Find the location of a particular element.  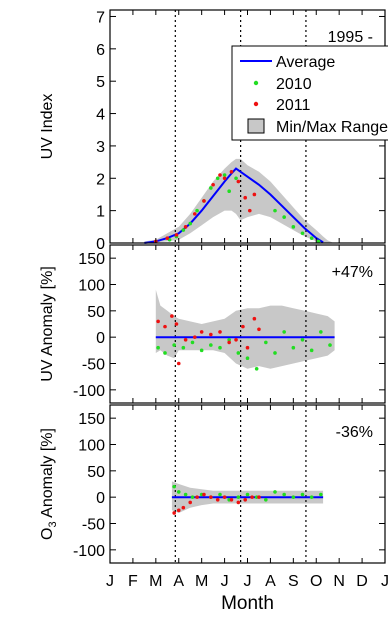

x-tick-label: S is located at coordinates (293, 581).